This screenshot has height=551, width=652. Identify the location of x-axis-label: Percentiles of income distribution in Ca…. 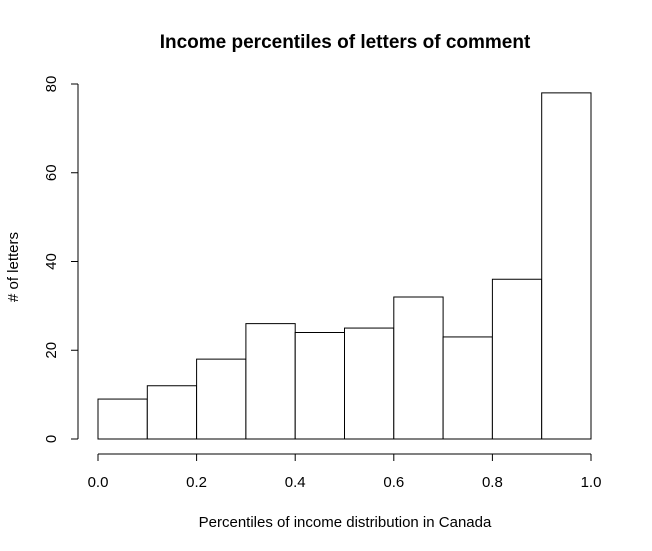
(345, 522).